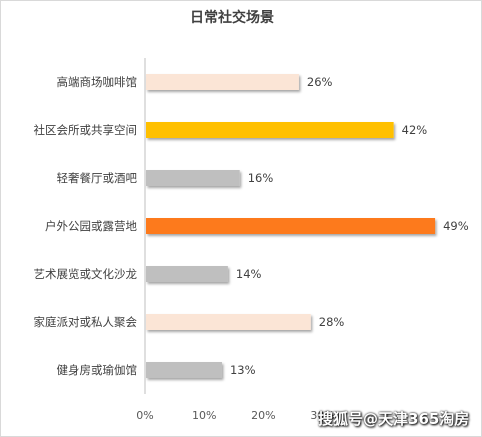 The height and width of the screenshot is (437, 482). Describe the element at coordinates (320, 82) in the screenshot. I see `data-label: 26%` at that location.